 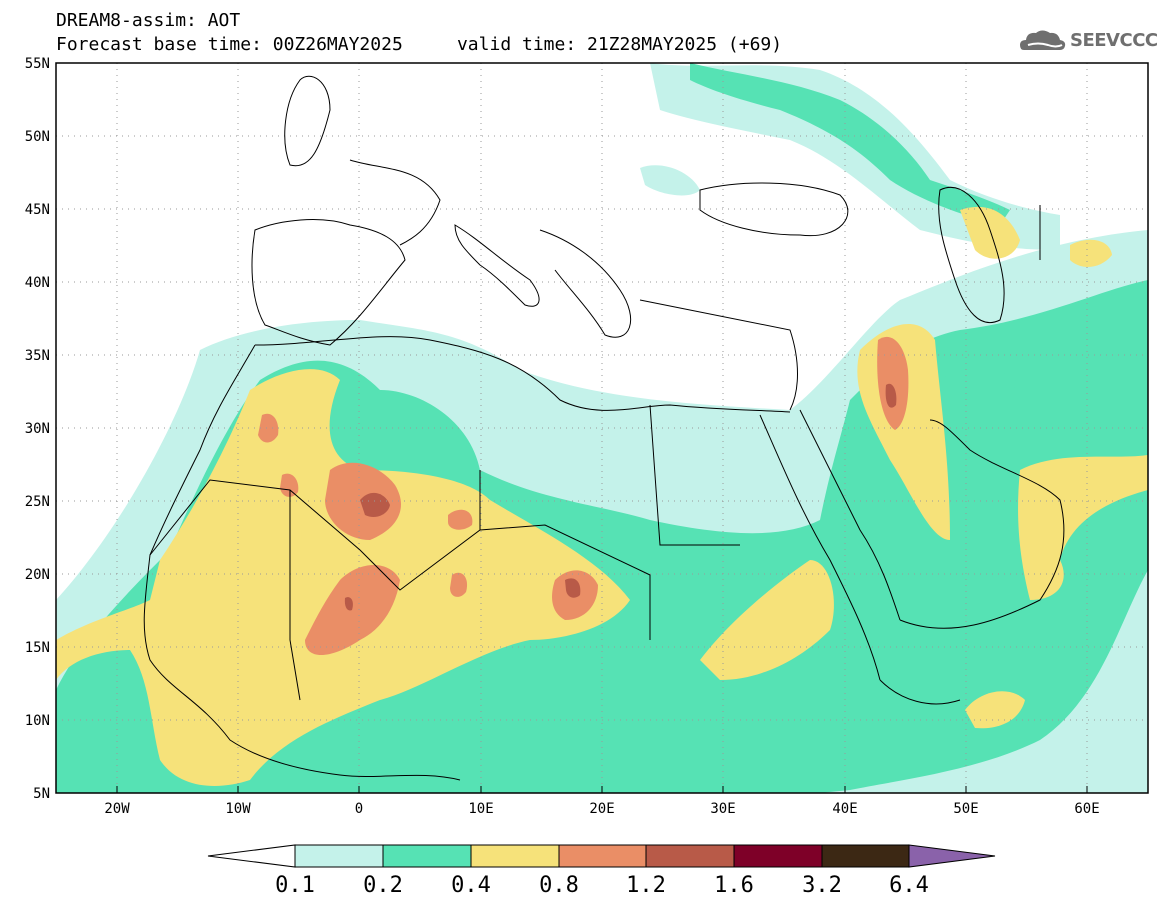 I want to click on seevccc-logo: SEEVCCC, so click(x=1114, y=40).